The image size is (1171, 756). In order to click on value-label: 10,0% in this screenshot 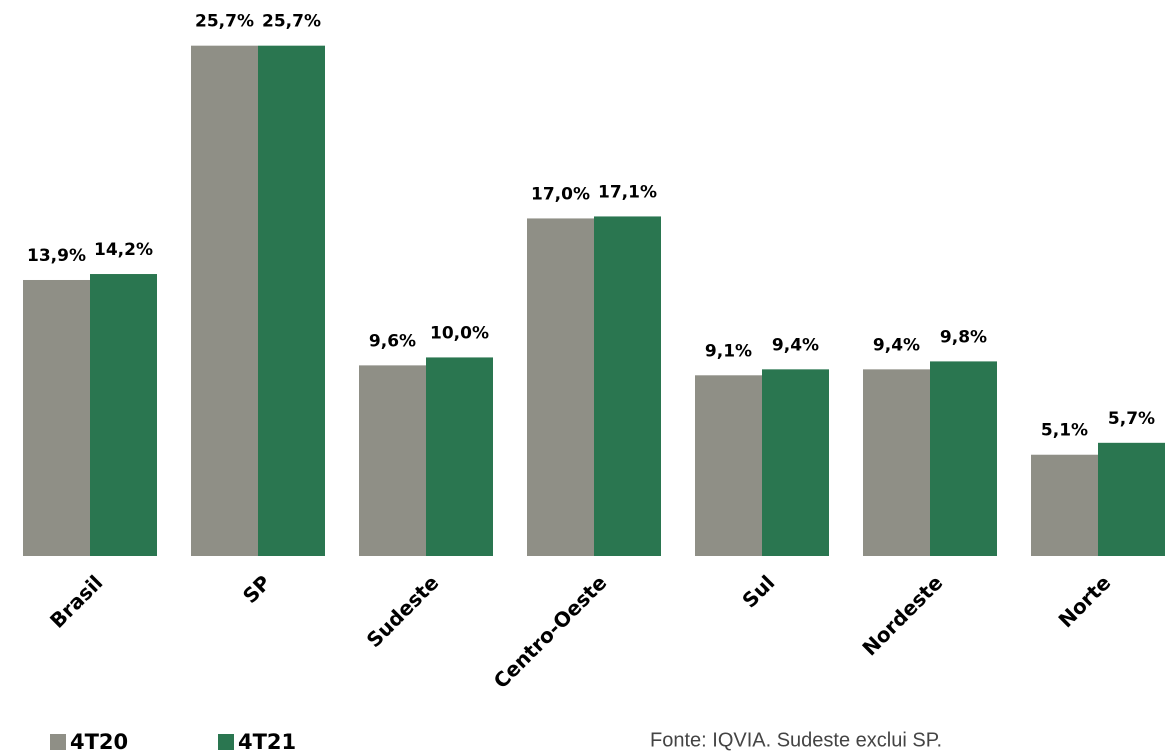, I will do `click(459, 333)`.